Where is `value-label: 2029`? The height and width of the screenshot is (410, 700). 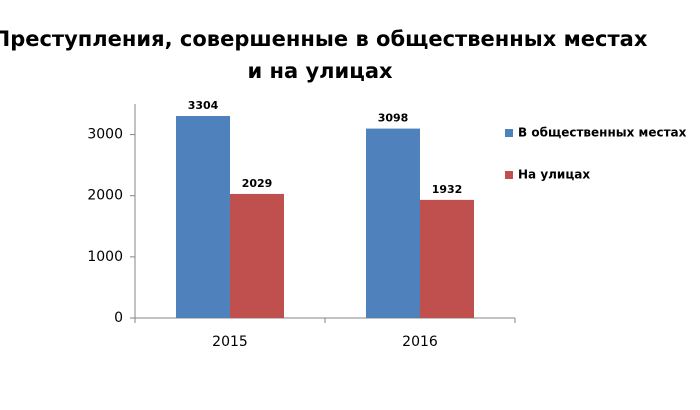
value-label: 2029 is located at coordinates (257, 183).